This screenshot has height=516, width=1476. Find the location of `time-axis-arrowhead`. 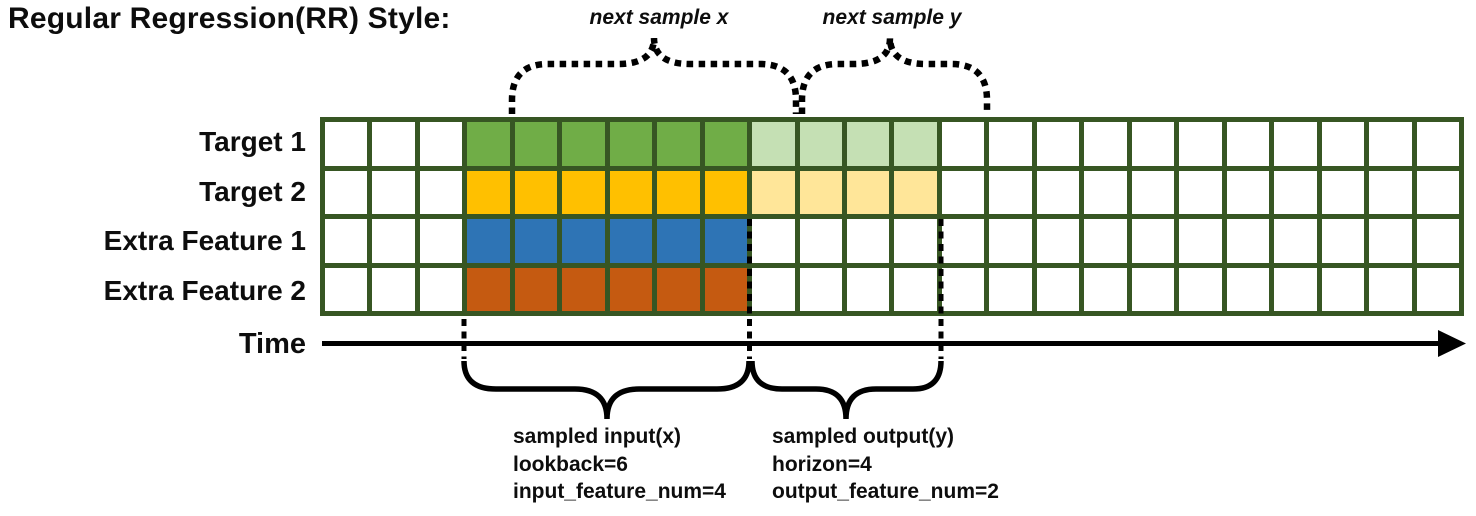

time-axis-arrowhead is located at coordinates (1452, 343).